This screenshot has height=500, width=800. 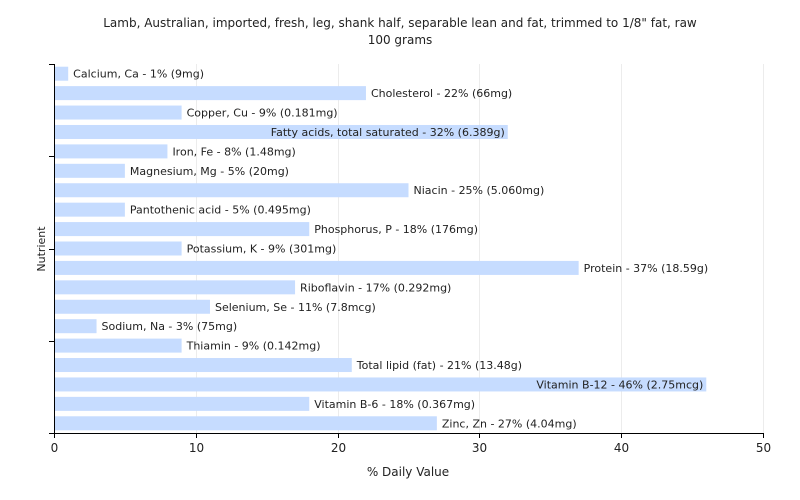 I want to click on x-tick-label: 40, so click(x=621, y=448).